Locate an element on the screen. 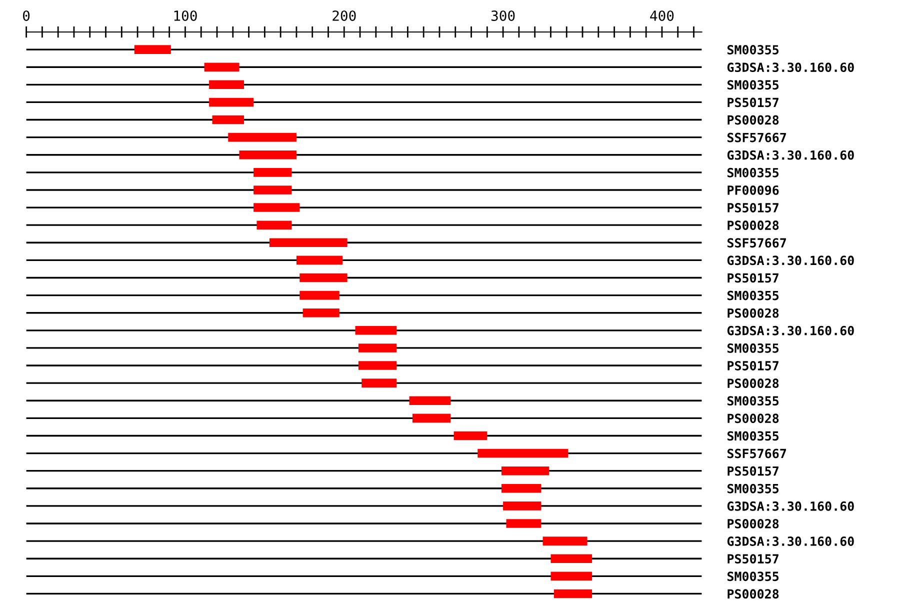 This screenshot has height=616, width=900. y-tick-label: PF00096 is located at coordinates (753, 190).